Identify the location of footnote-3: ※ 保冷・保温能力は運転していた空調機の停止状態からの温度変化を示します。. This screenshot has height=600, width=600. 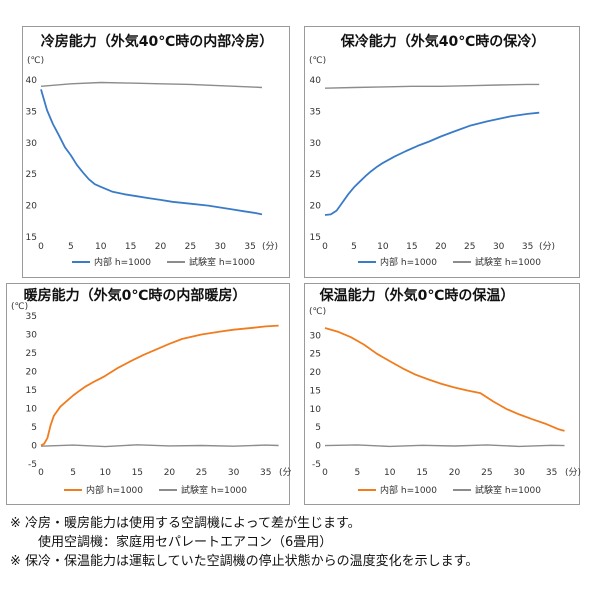
(244, 561).